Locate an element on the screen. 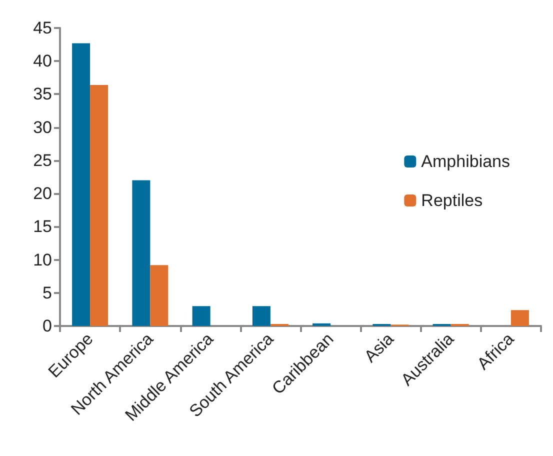 This screenshot has width=553, height=456. y-tick-label: 15 is located at coordinates (42, 226).